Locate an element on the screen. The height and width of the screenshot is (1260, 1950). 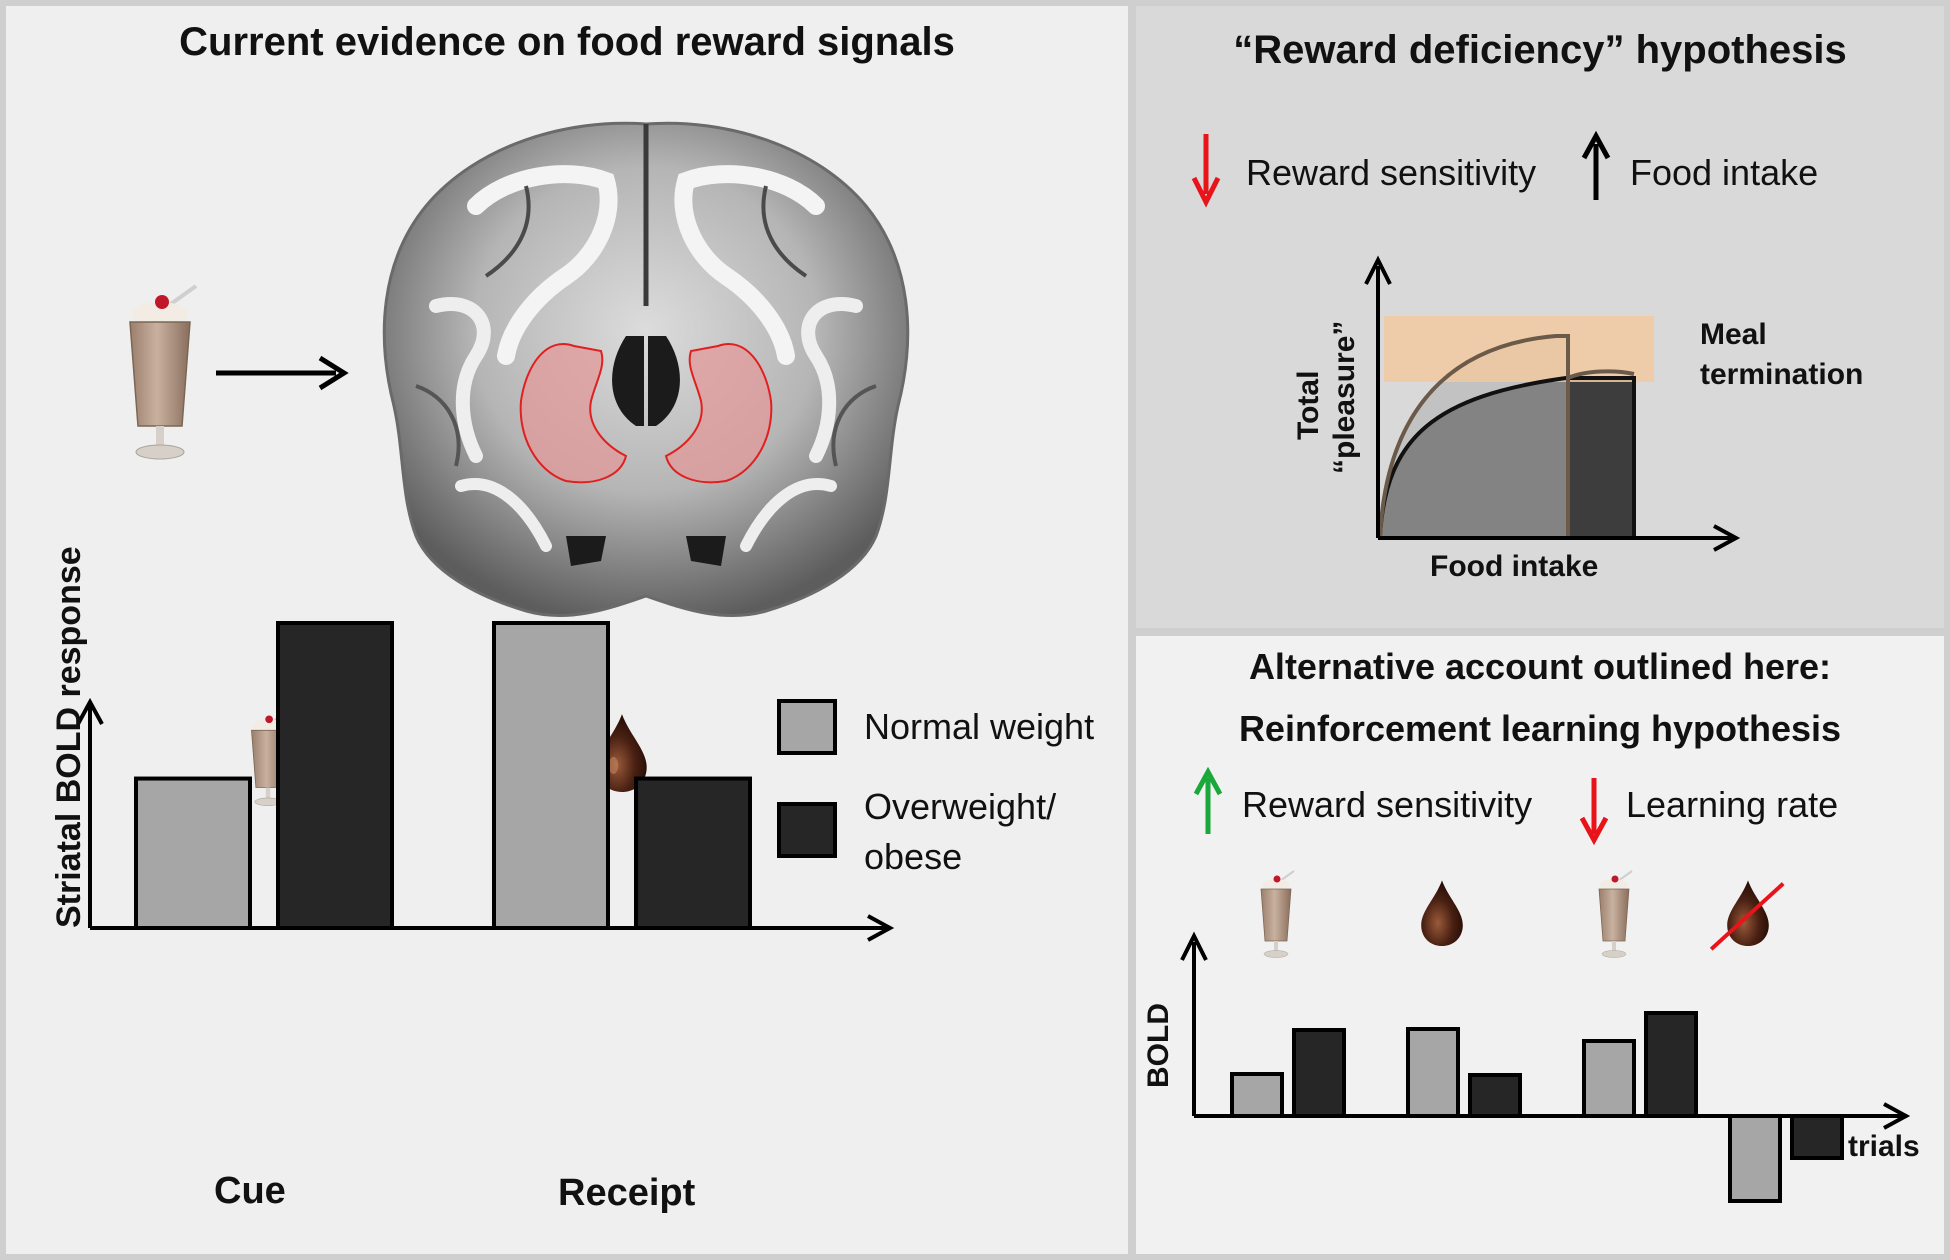
legend-overweight-swatch is located at coordinates (807, 830).